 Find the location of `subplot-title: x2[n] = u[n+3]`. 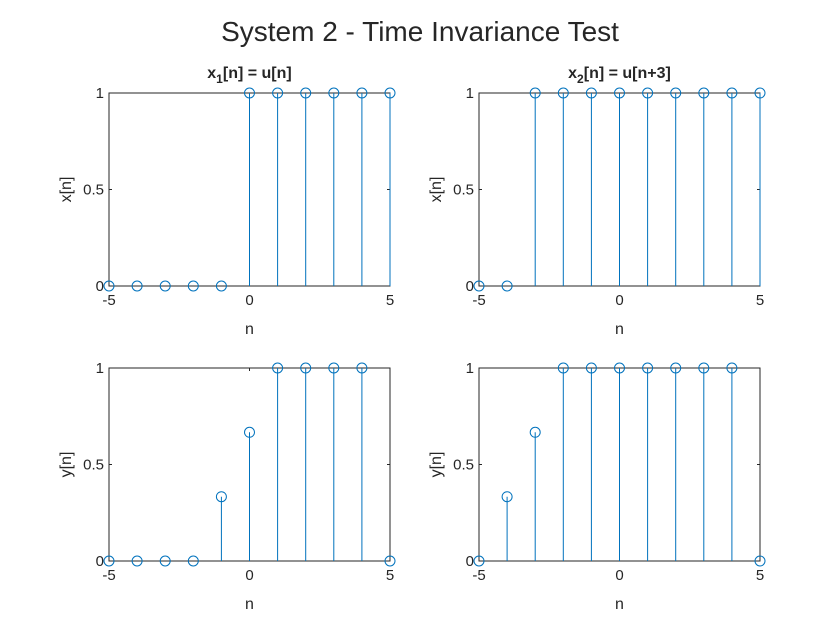

subplot-title: x2[n] = u[n+3] is located at coordinates (619, 75).